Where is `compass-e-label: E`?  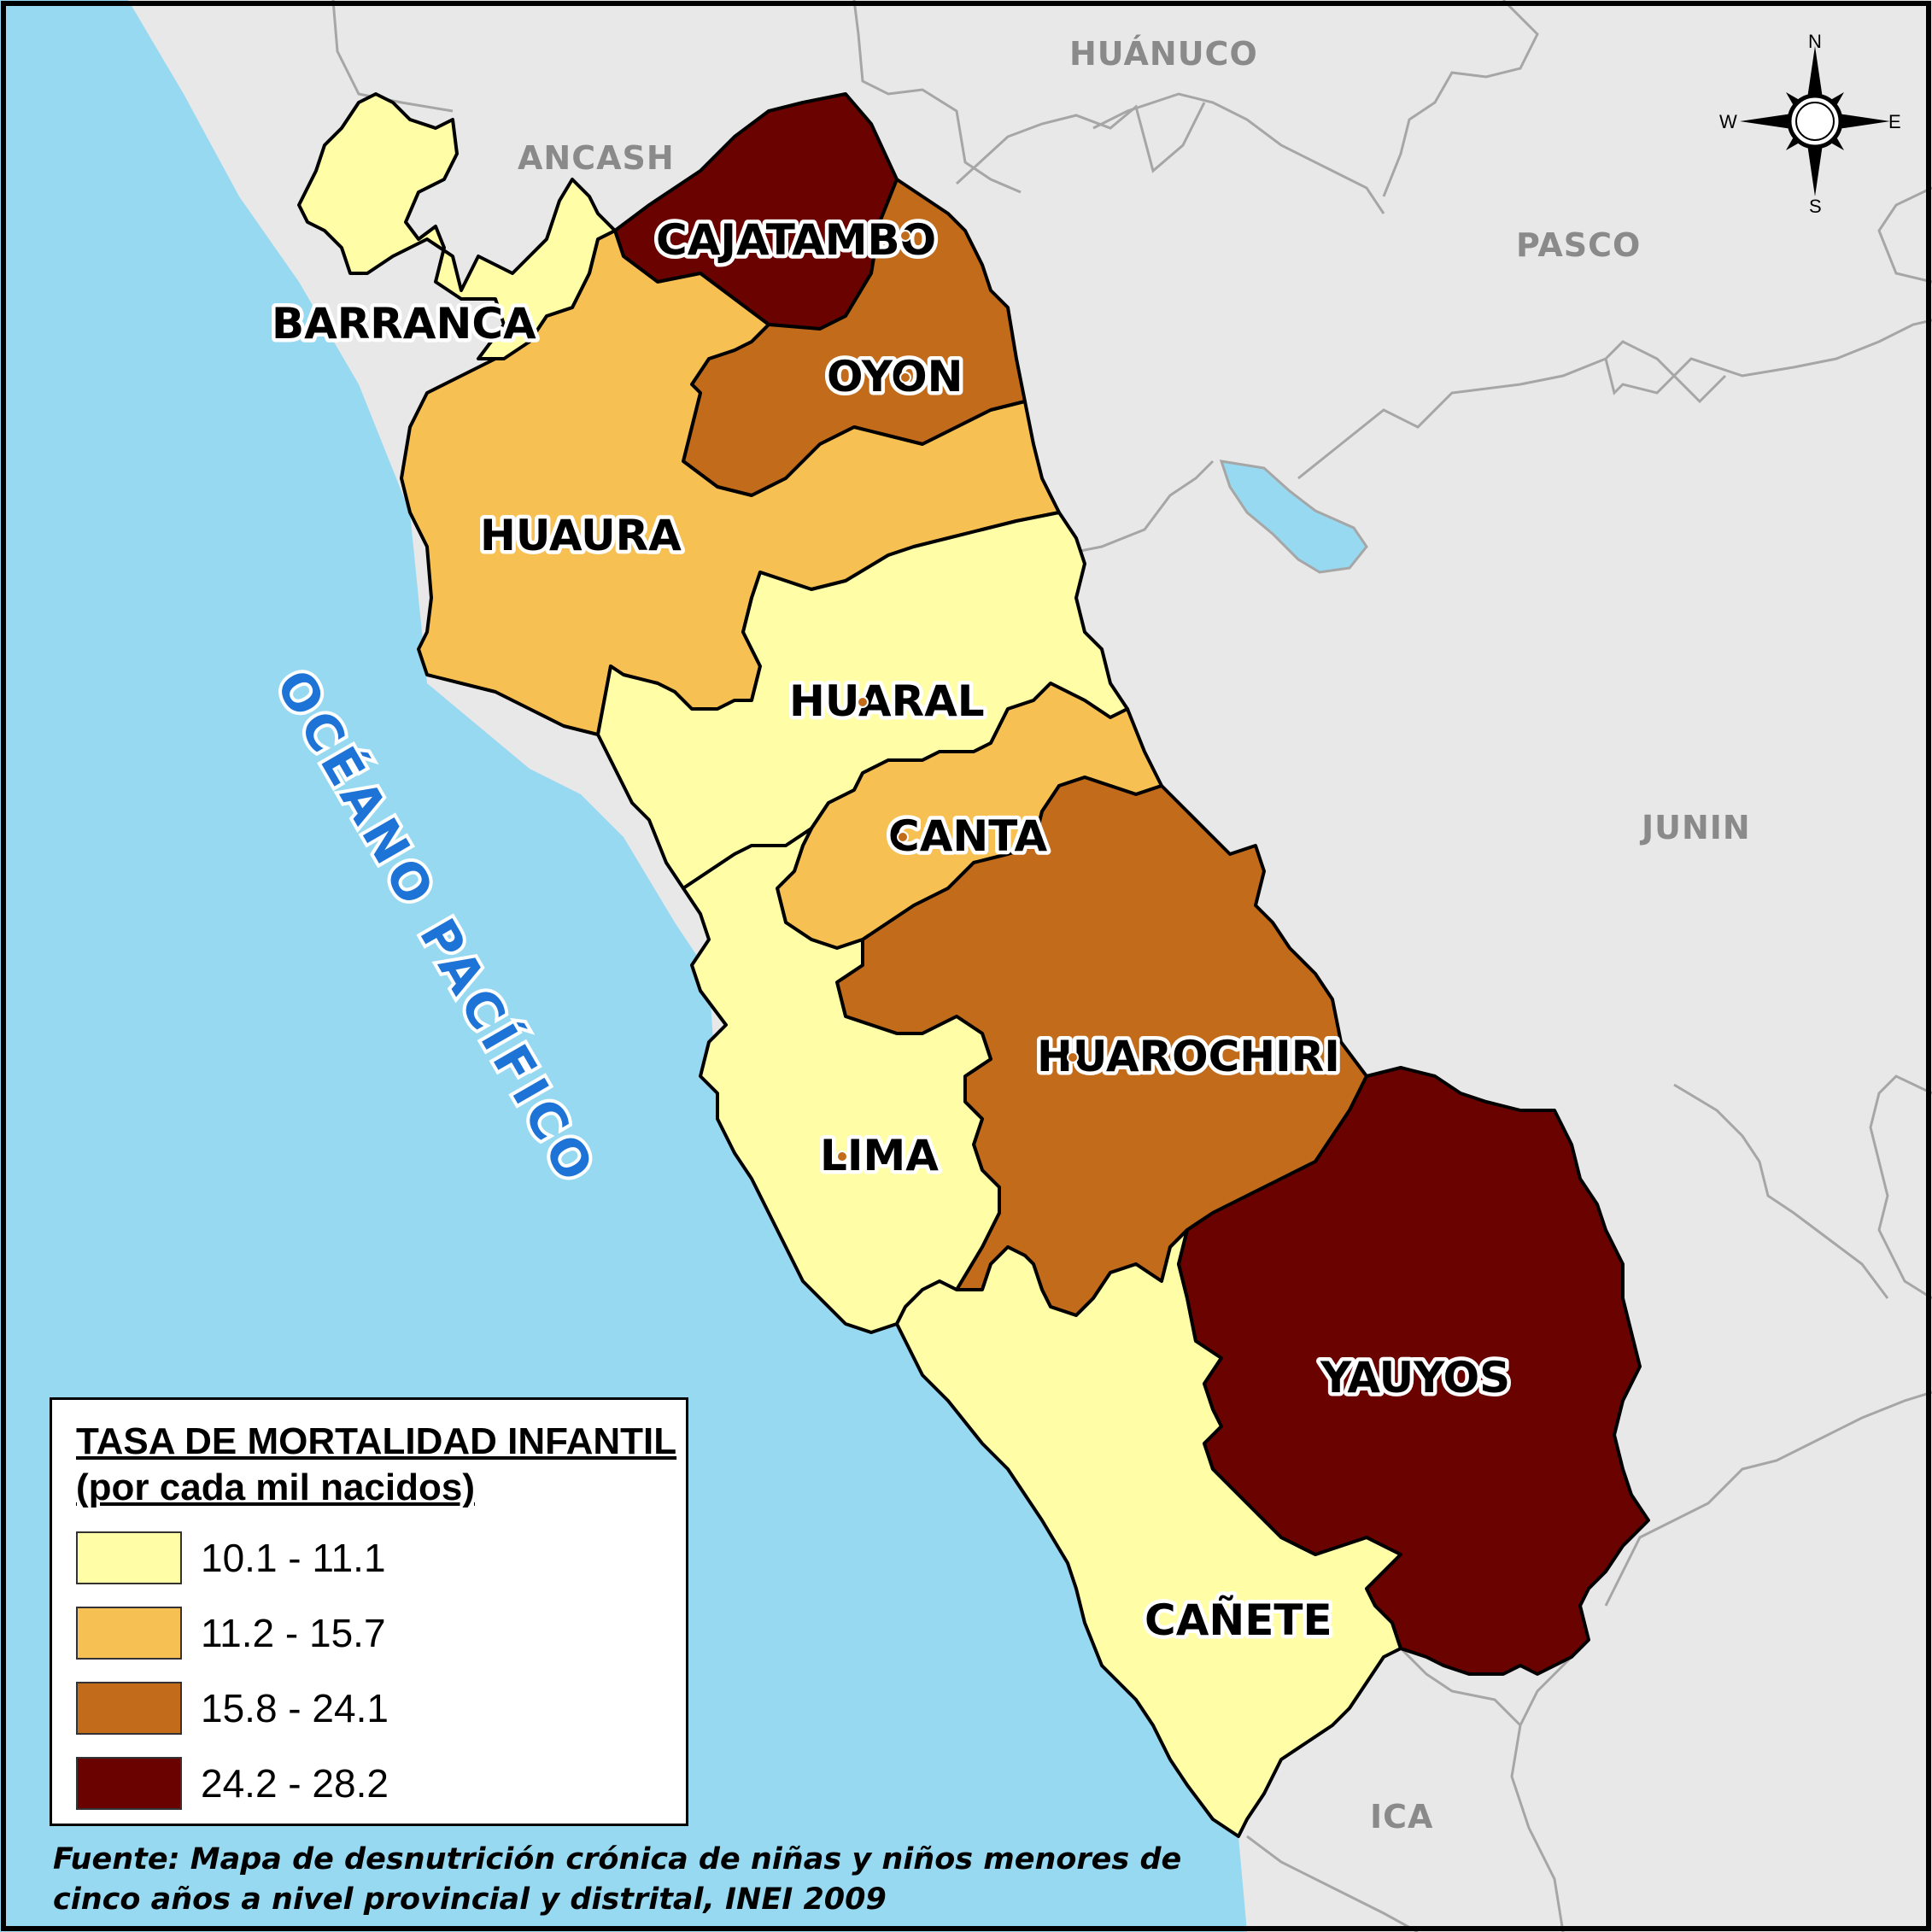
compass-e-label: E is located at coordinates (1894, 121).